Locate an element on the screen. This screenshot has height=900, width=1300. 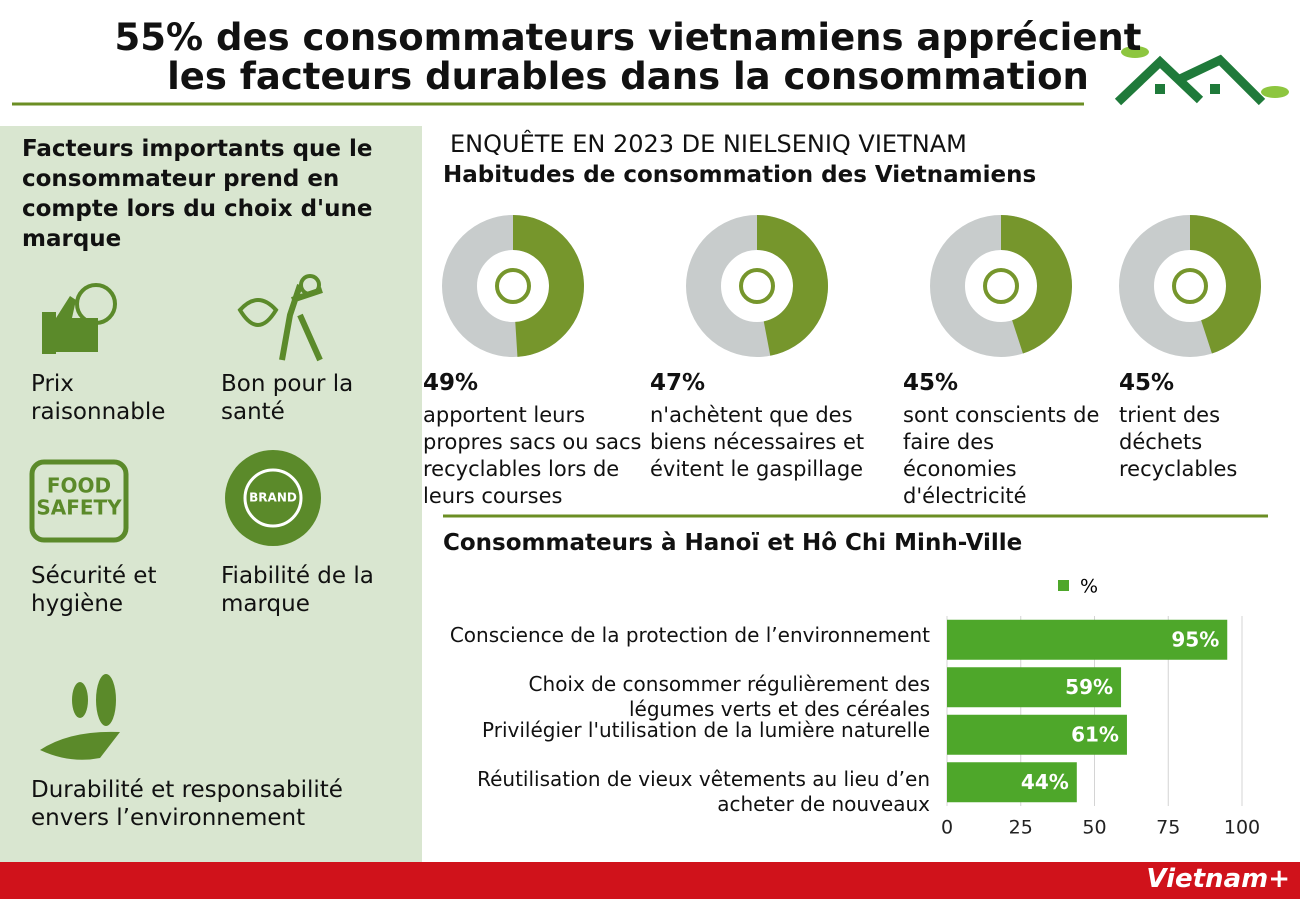
survey-source: ENQUÊTE EN 2023 DE NIELSENIQ VIETNAM is located at coordinates (708, 144).